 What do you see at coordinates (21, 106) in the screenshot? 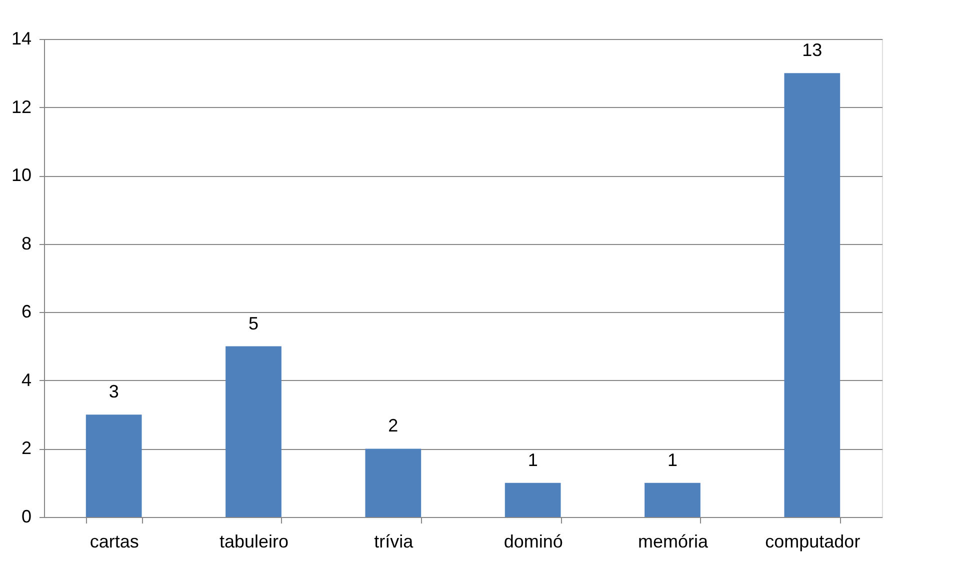
I see `y-tick-label: 12` at bounding box center [21, 106].